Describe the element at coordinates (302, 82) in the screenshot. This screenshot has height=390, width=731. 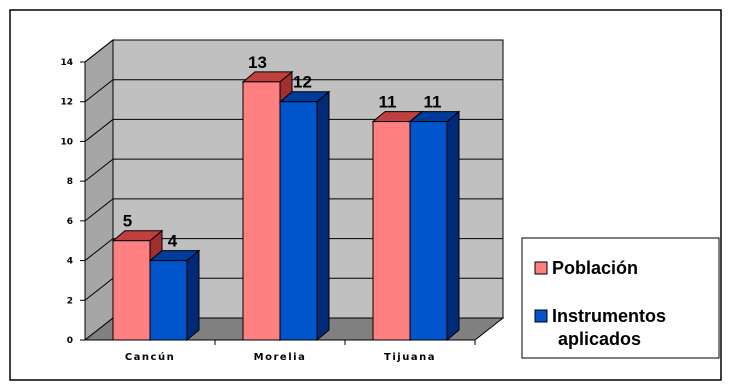
I see `data-label-morelia-instrumentos-aplicados: 12` at that location.